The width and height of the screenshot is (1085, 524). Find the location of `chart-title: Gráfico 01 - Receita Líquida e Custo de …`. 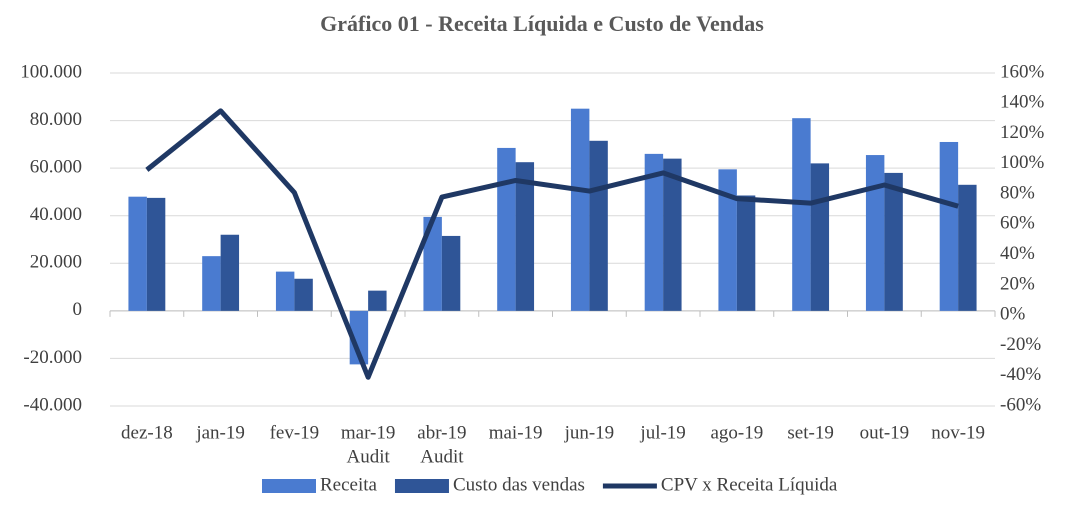

chart-title: Gráfico 01 - Receita Líquida e Custo de … is located at coordinates (542, 23).